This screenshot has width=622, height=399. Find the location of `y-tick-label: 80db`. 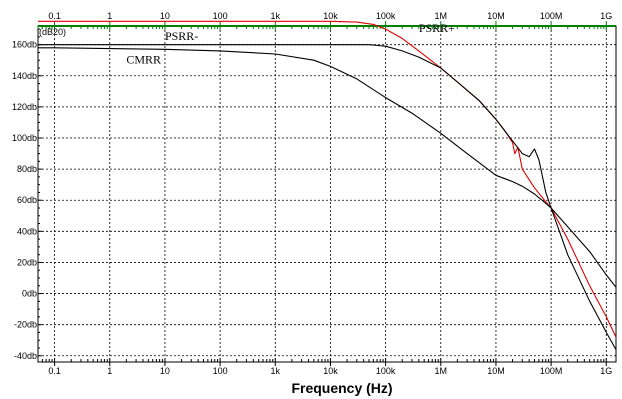

y-tick-label: 80db is located at coordinates (27, 169).